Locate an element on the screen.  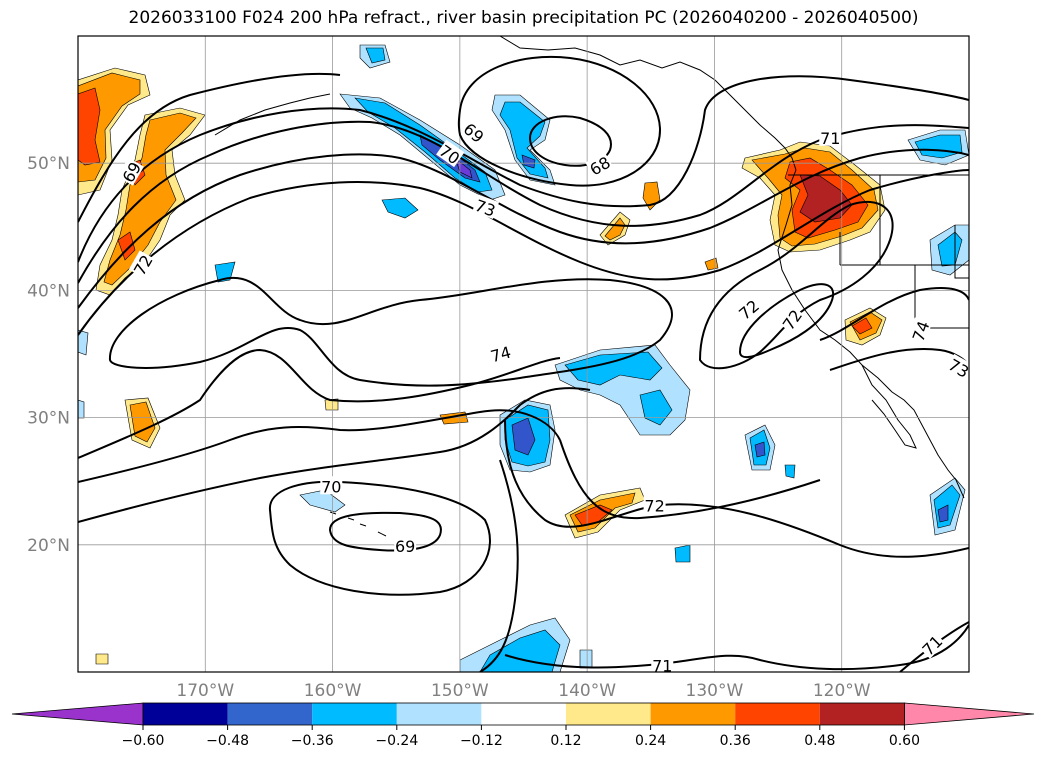
hawaii-islands is located at coordinates (365, 530).